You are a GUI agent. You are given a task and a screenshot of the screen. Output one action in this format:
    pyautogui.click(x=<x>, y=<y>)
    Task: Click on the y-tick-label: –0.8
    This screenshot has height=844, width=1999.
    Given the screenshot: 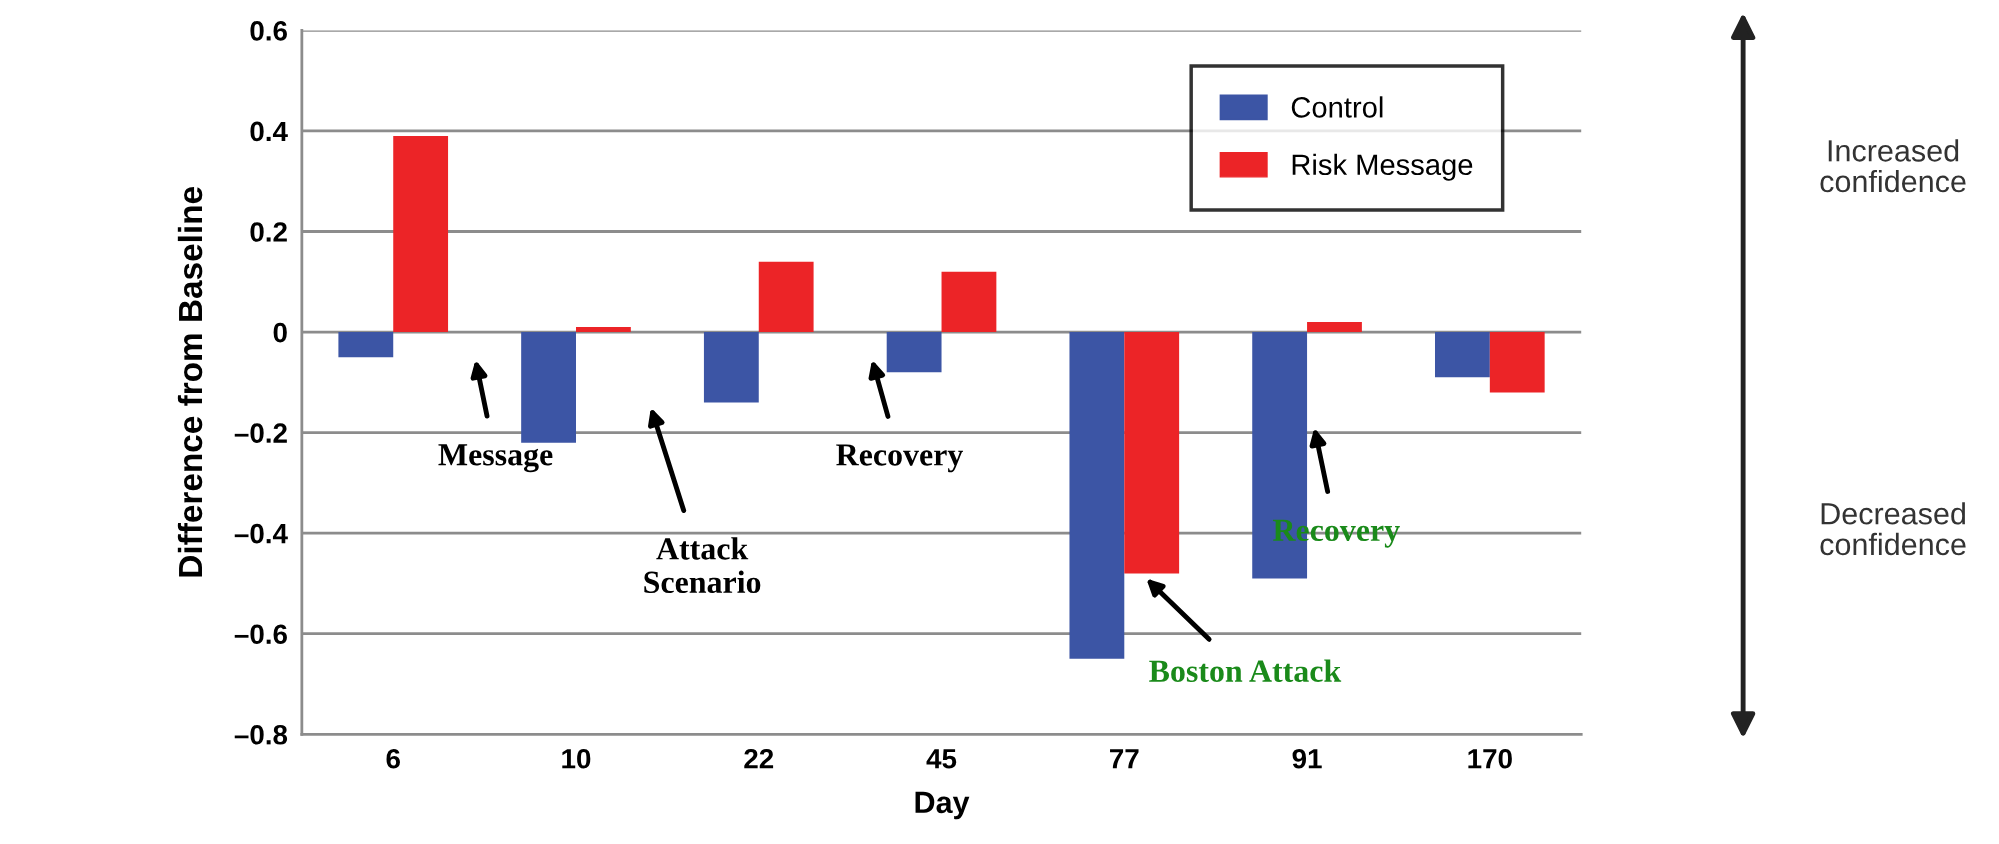 What is the action you would take?
    pyautogui.click(x=261, y=734)
    